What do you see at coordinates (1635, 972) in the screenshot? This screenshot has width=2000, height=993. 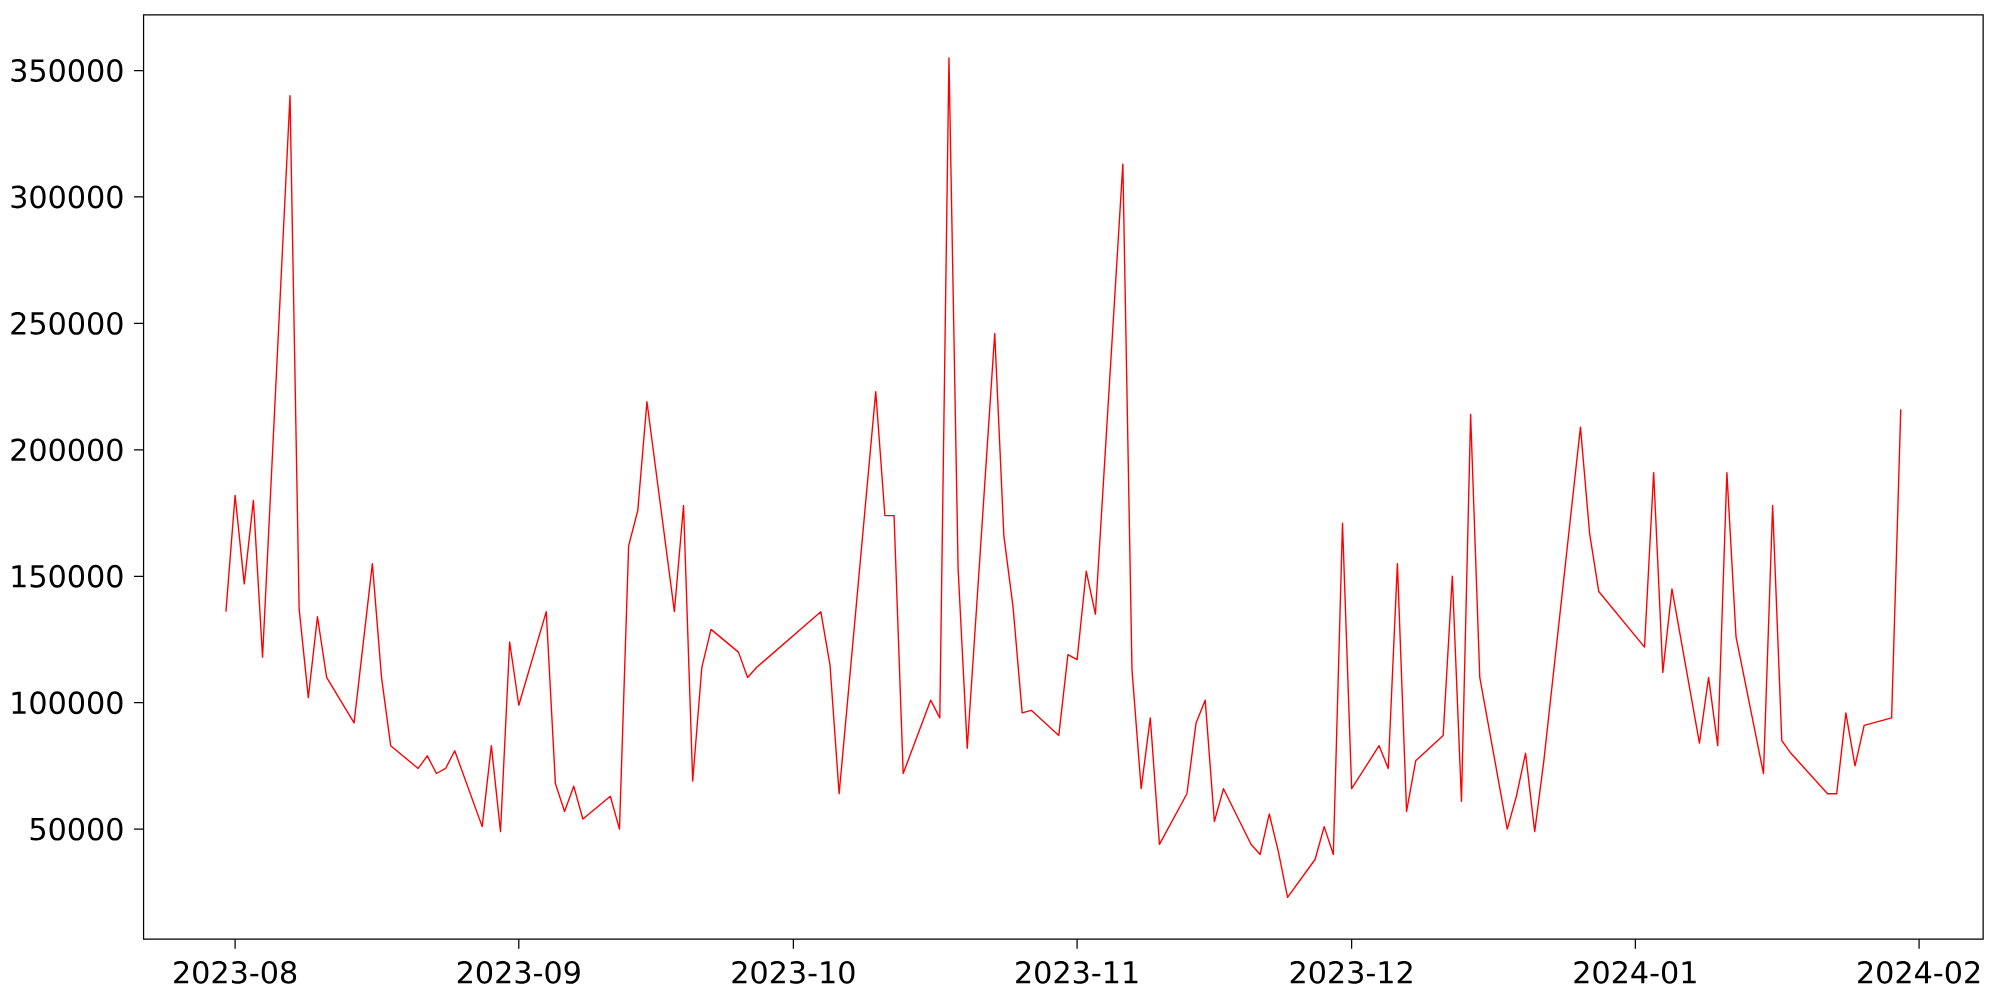 I see `x-tick-label: 2024-01` at bounding box center [1635, 972].